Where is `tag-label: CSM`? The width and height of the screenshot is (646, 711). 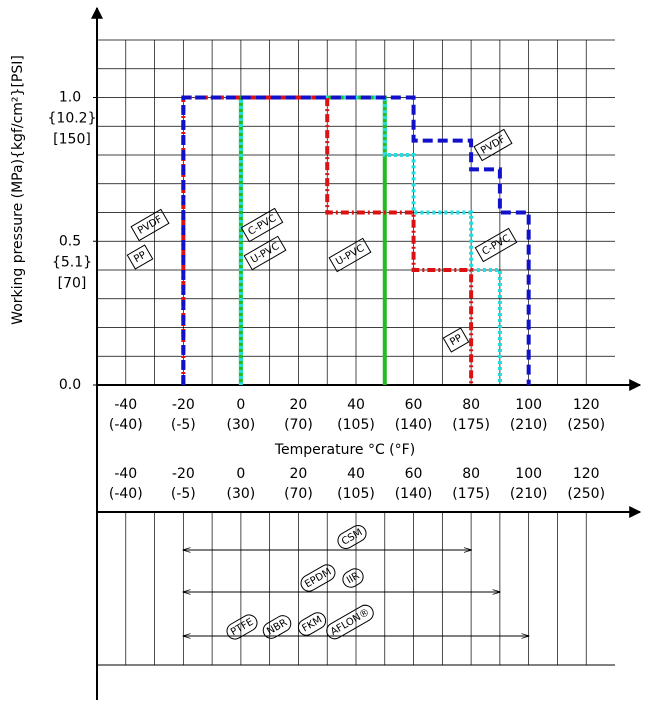
tag-label: CSM is located at coordinates (352, 537).